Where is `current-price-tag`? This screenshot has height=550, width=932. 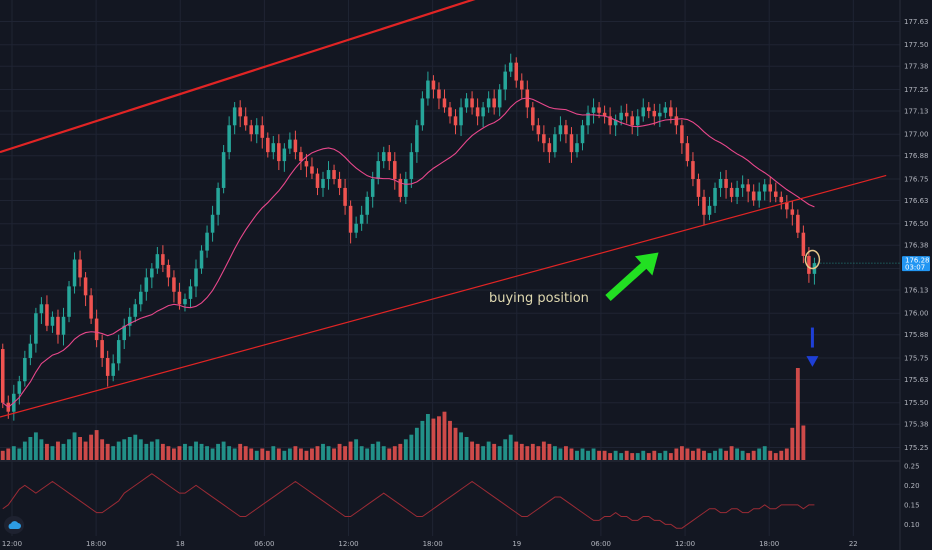 current-price-tag is located at coordinates (916, 264).